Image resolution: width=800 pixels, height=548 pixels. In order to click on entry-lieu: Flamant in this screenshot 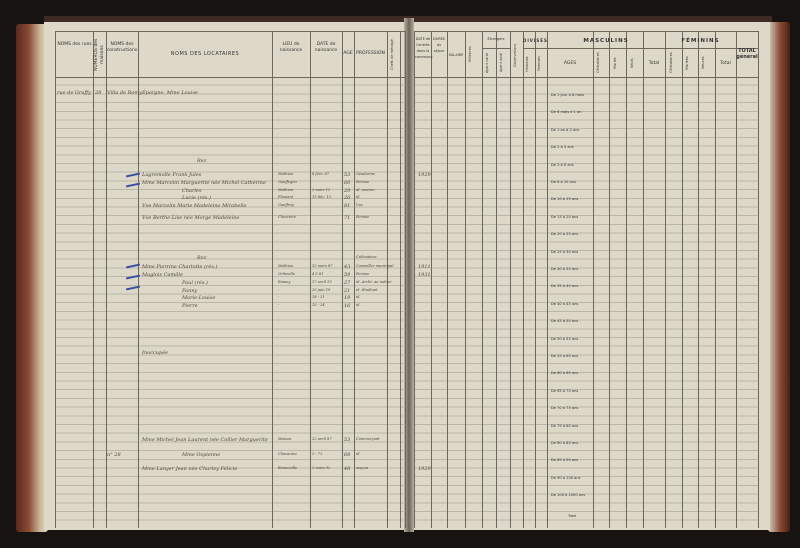, I will do `click(286, 197)`.